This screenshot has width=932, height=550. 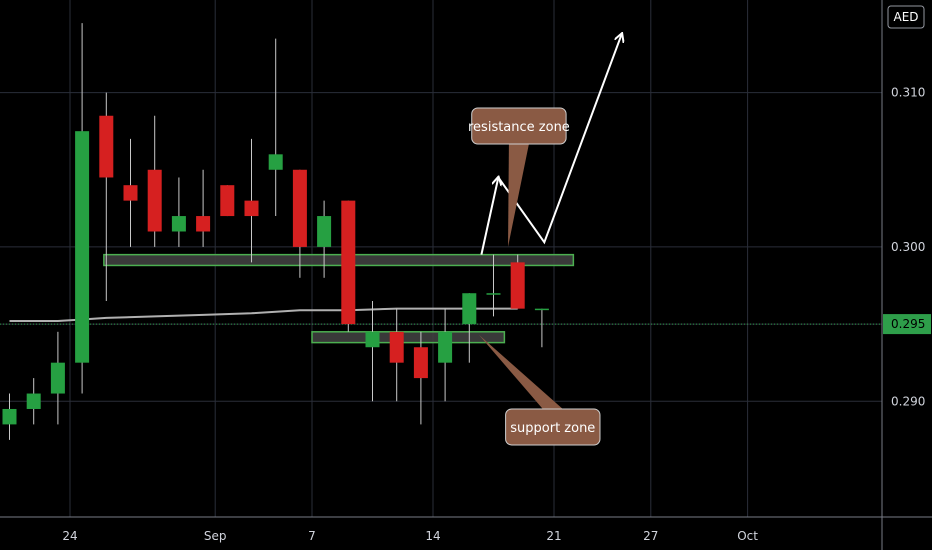 What do you see at coordinates (339, 260) in the screenshot?
I see `resistance-zone-box` at bounding box center [339, 260].